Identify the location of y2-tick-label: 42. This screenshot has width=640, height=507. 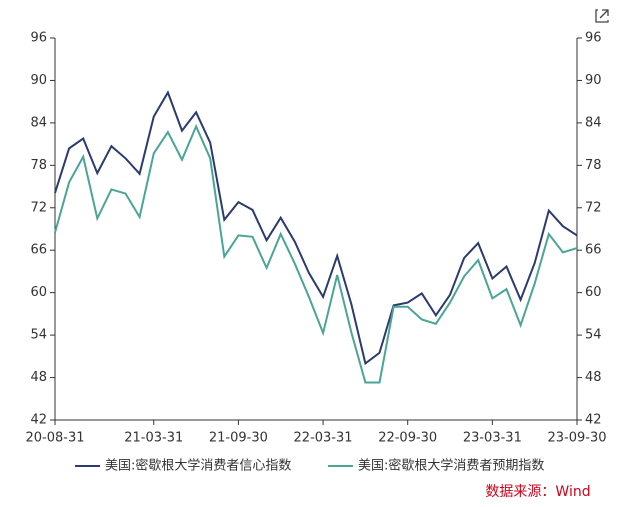
(593, 420).